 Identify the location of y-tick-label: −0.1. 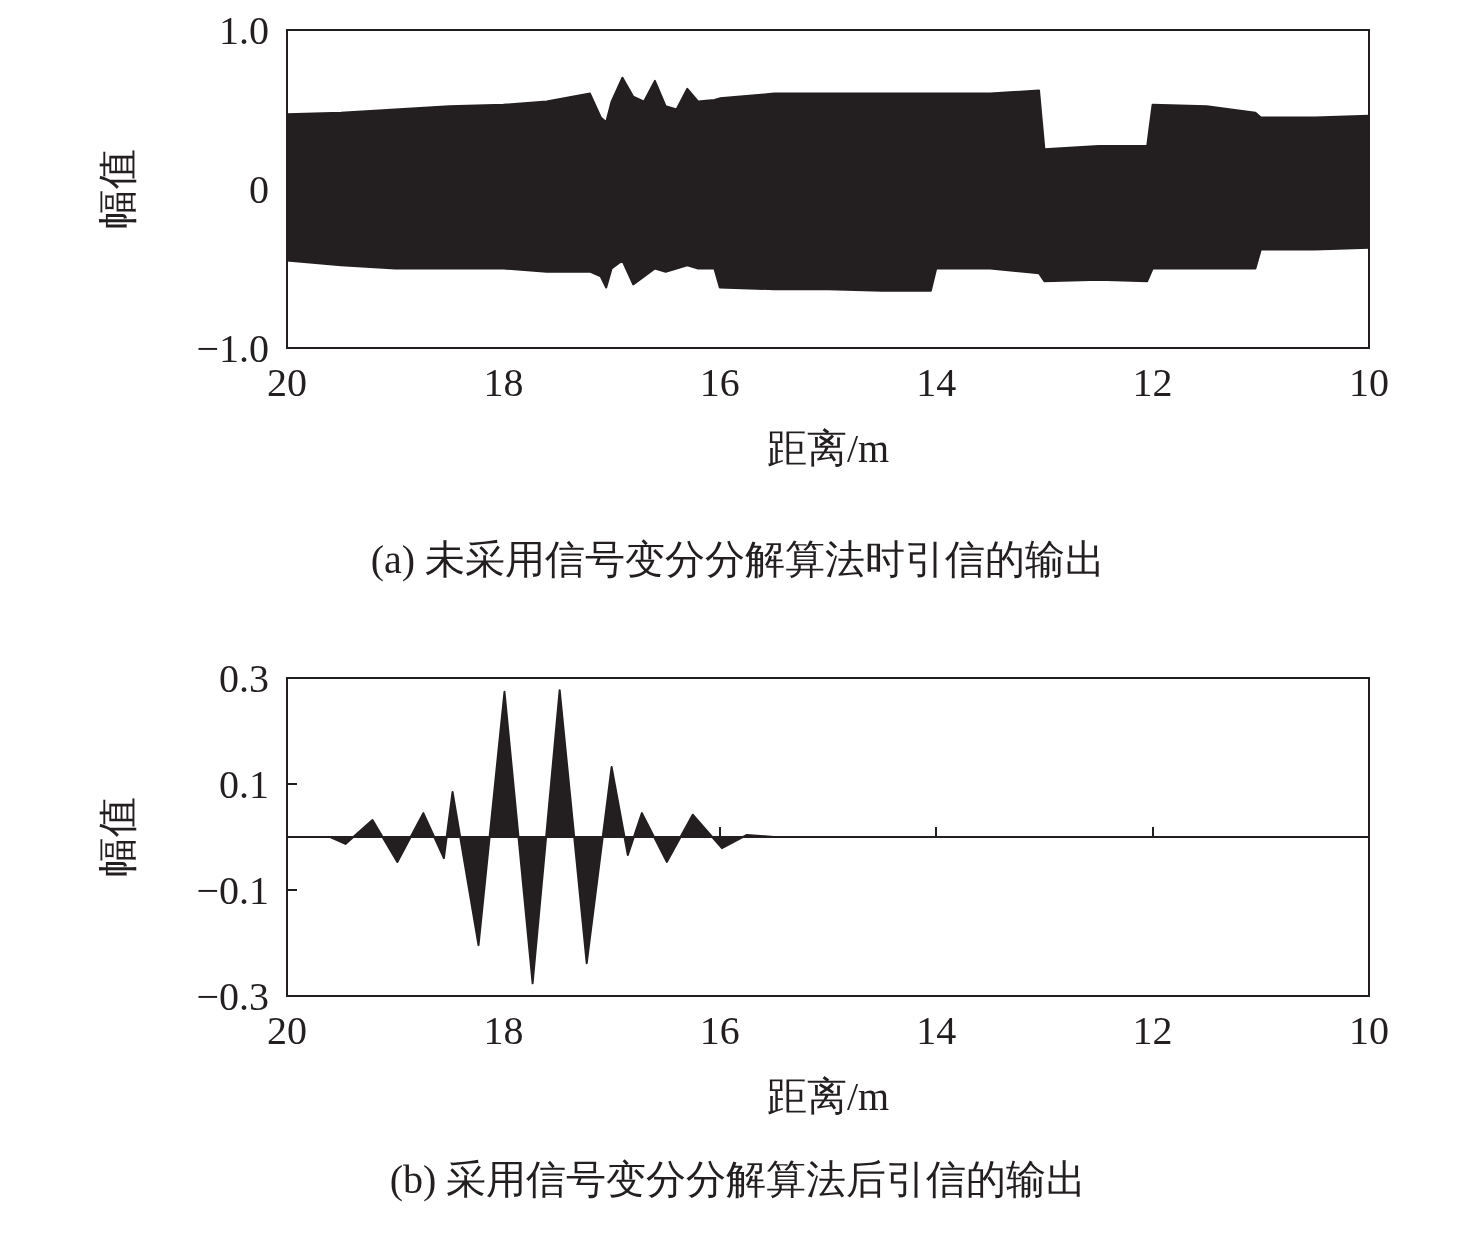
(232, 890).